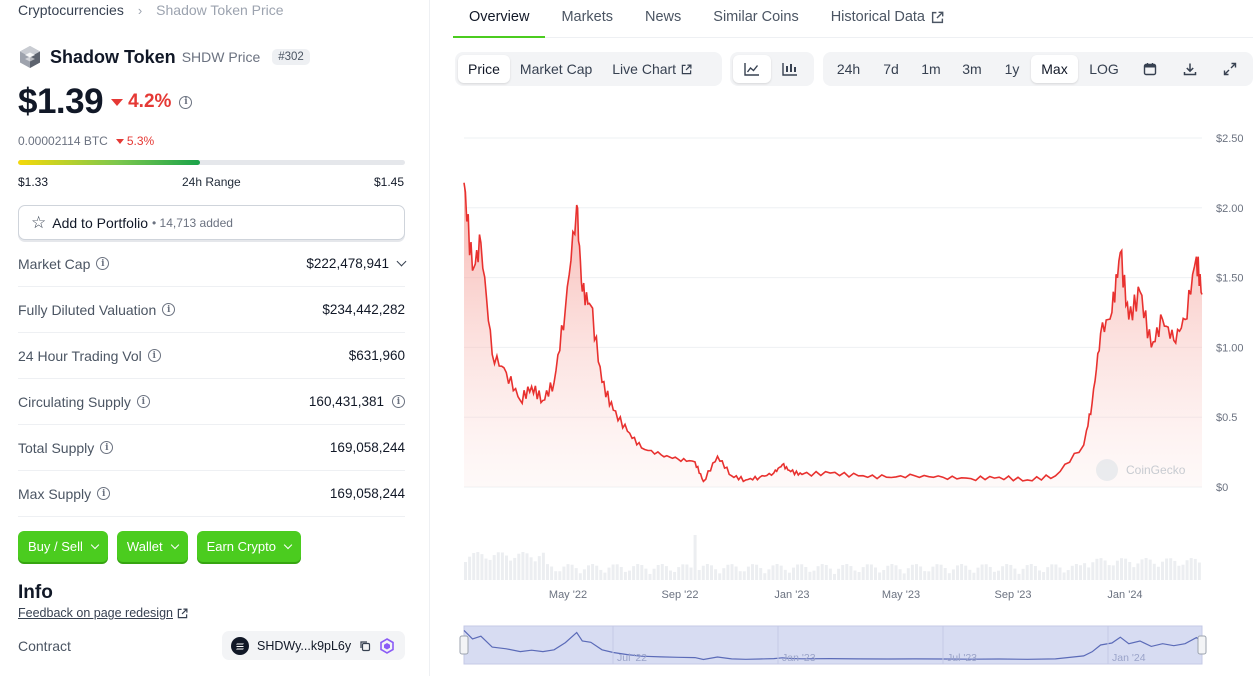 This screenshot has width=1260, height=676. What do you see at coordinates (1104, 69) in the screenshot?
I see `log-scale-toggle: LOG` at bounding box center [1104, 69].